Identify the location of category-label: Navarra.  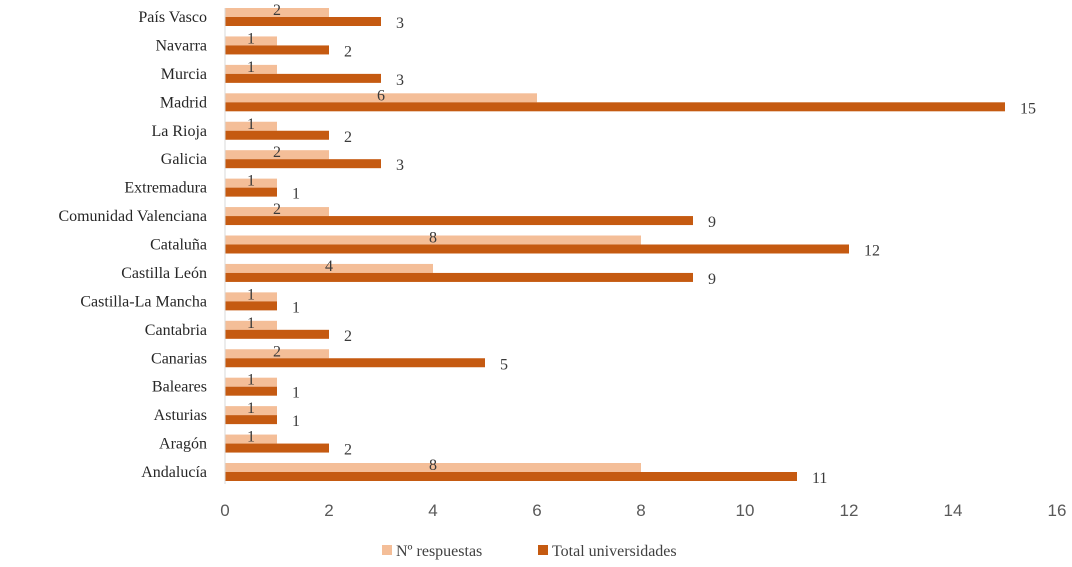
(181, 45).